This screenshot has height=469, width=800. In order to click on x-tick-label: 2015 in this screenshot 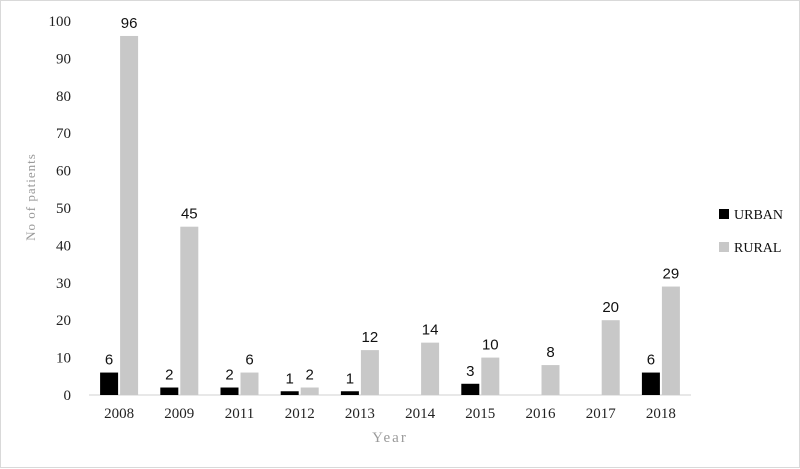, I will do `click(480, 414)`.